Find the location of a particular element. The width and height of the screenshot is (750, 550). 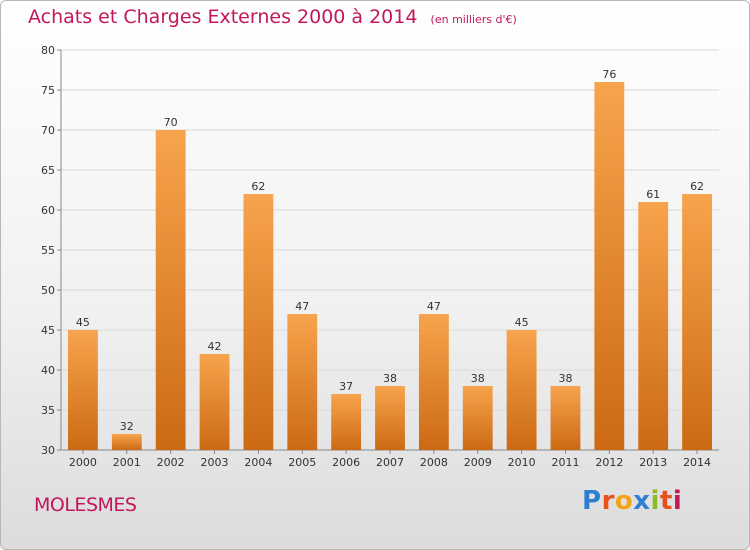

x-tick-label: 2014 is located at coordinates (697, 462).